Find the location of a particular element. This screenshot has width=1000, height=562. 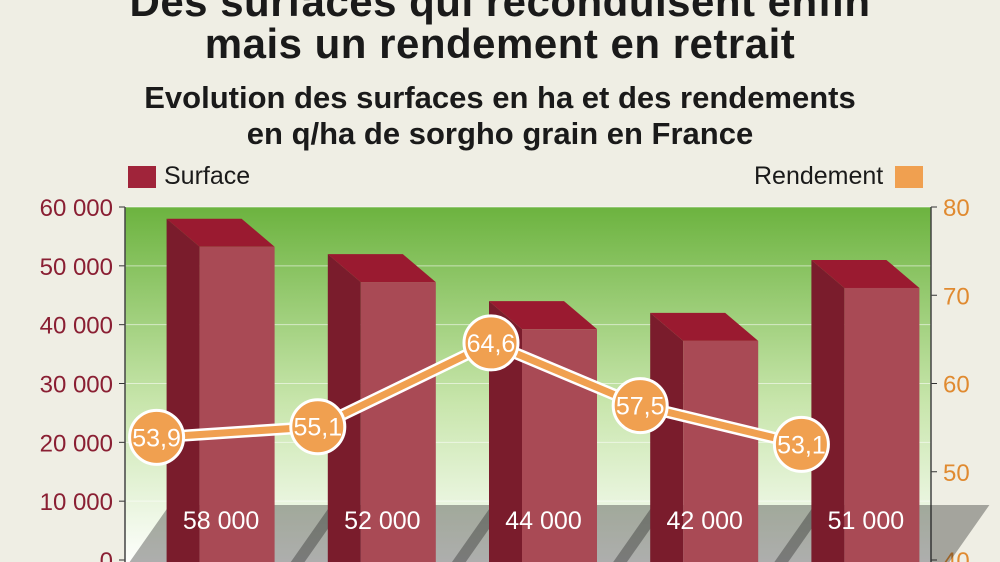

rendement-value-label: 57,5 is located at coordinates (640, 407).